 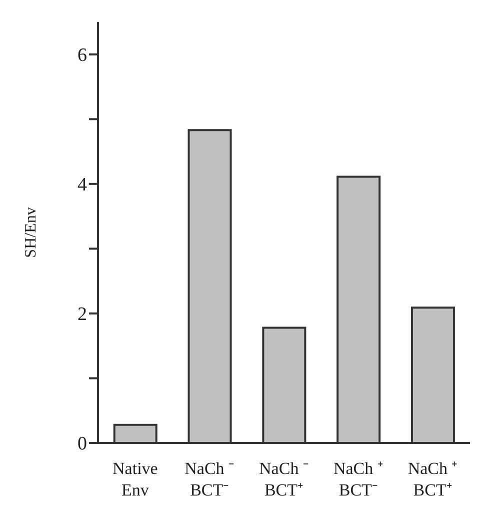 What do you see at coordinates (31, 232) in the screenshot?
I see `y-axis-title: SH/Env` at bounding box center [31, 232].